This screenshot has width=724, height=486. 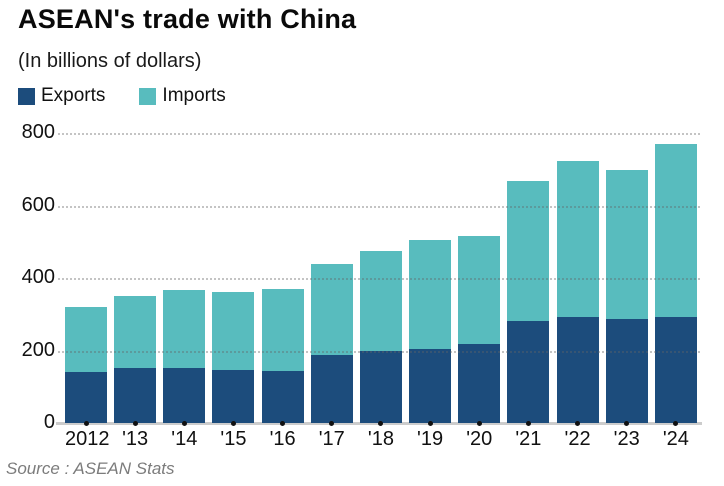 I want to click on x-axis-labels: 2012 '13 '14 '15 '16 '17 '18 '19 '20 '21 '22 '23 '24, so click(x=381, y=439).